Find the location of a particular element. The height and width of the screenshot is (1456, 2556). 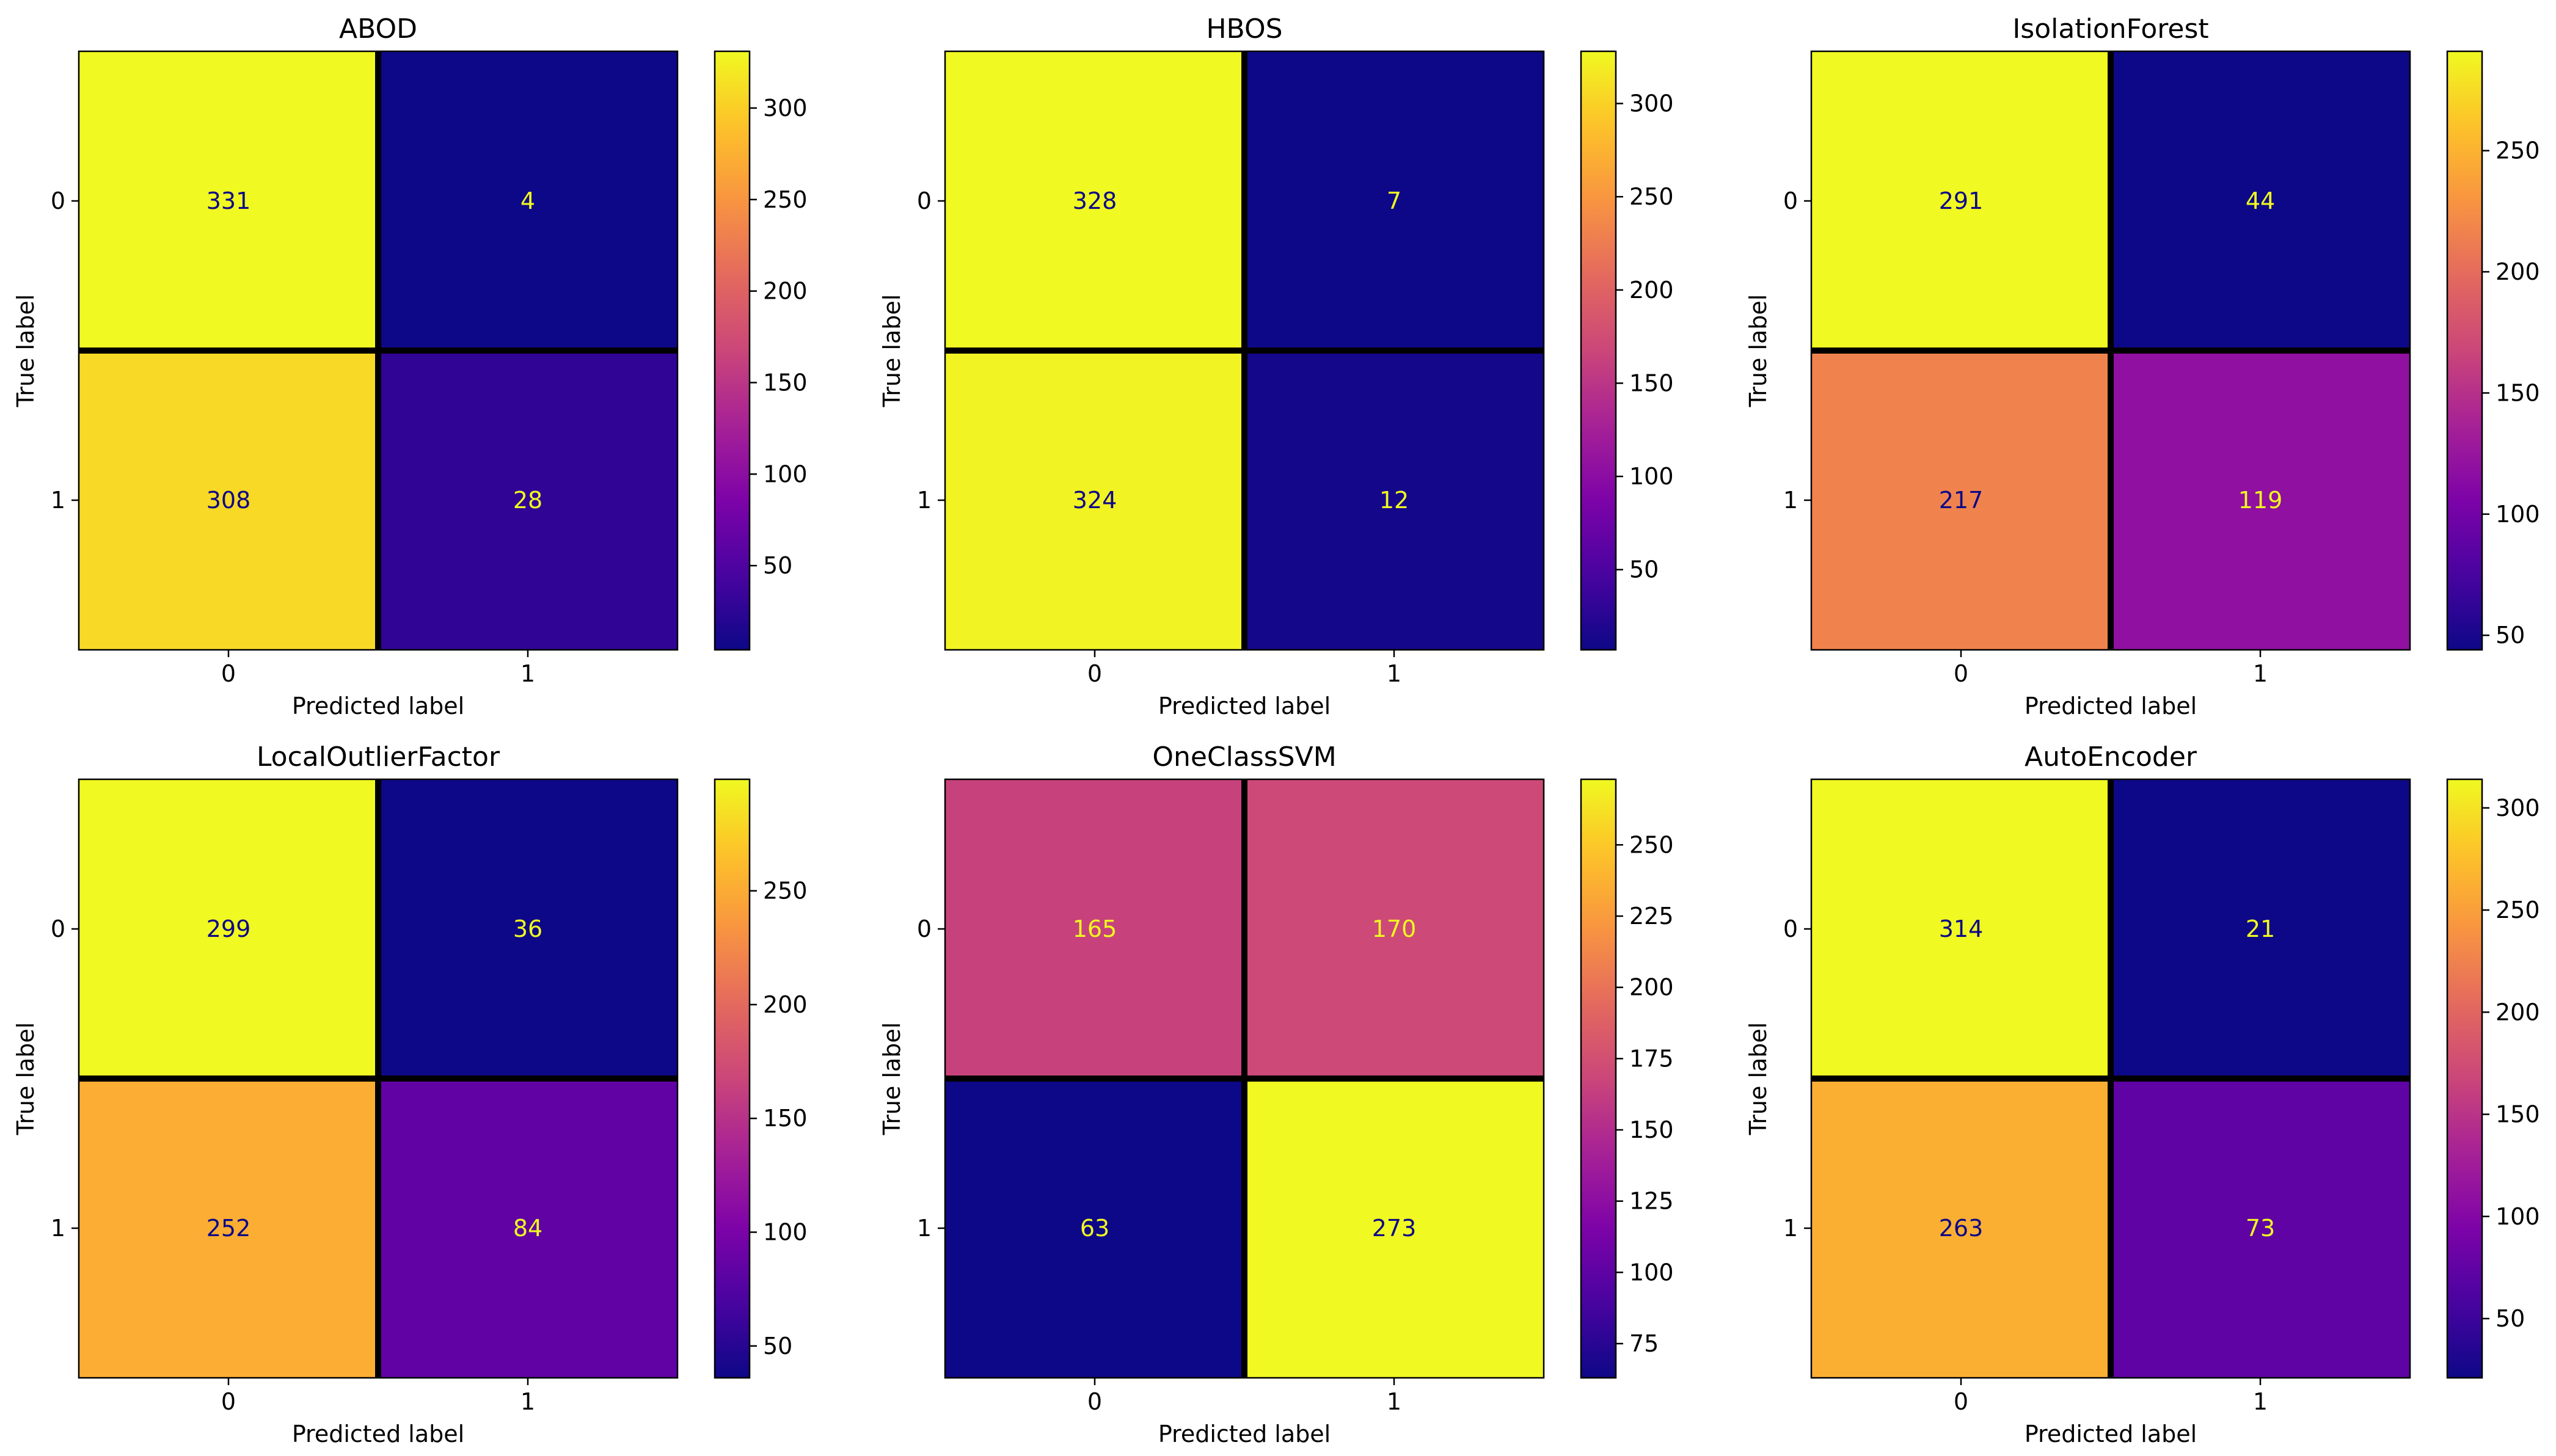

cell-value-label: 331 is located at coordinates (229, 200).